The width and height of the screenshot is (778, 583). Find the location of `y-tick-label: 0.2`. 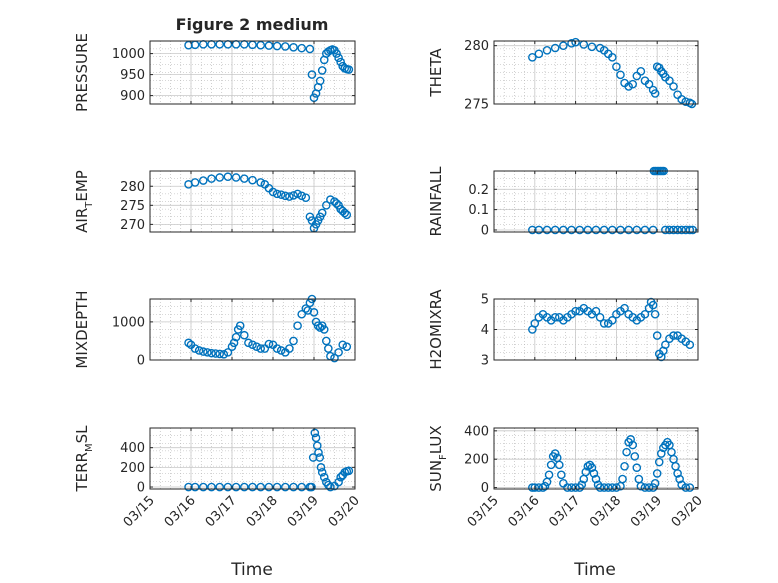

y-tick-label: 0.2 is located at coordinates (478, 190).